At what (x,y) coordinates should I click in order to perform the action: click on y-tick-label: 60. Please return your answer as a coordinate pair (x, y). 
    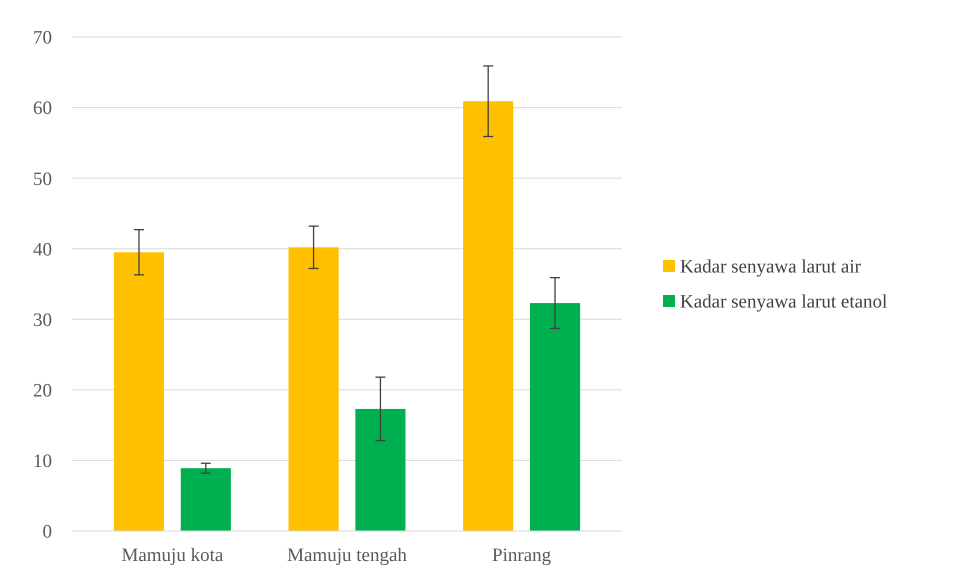
    Looking at the image, I should click on (42, 109).